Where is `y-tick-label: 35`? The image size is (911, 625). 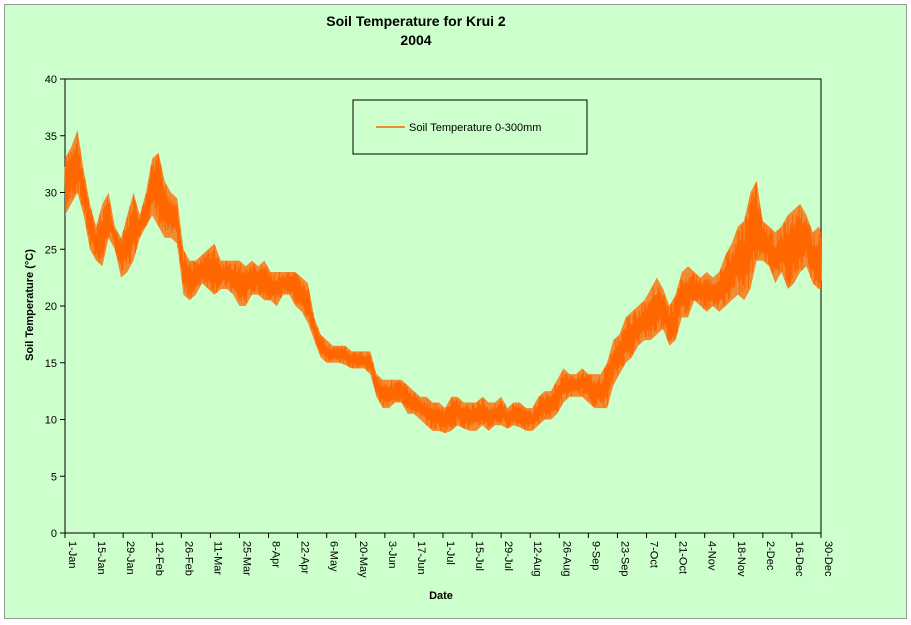
y-tick-label: 35 is located at coordinates (51, 137).